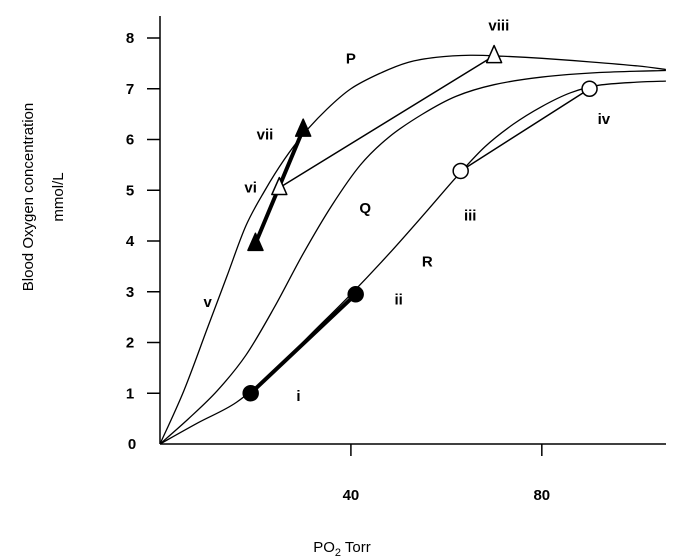 The image size is (681, 559). Describe the element at coordinates (130, 393) in the screenshot. I see `y-tick-label: 1` at that location.